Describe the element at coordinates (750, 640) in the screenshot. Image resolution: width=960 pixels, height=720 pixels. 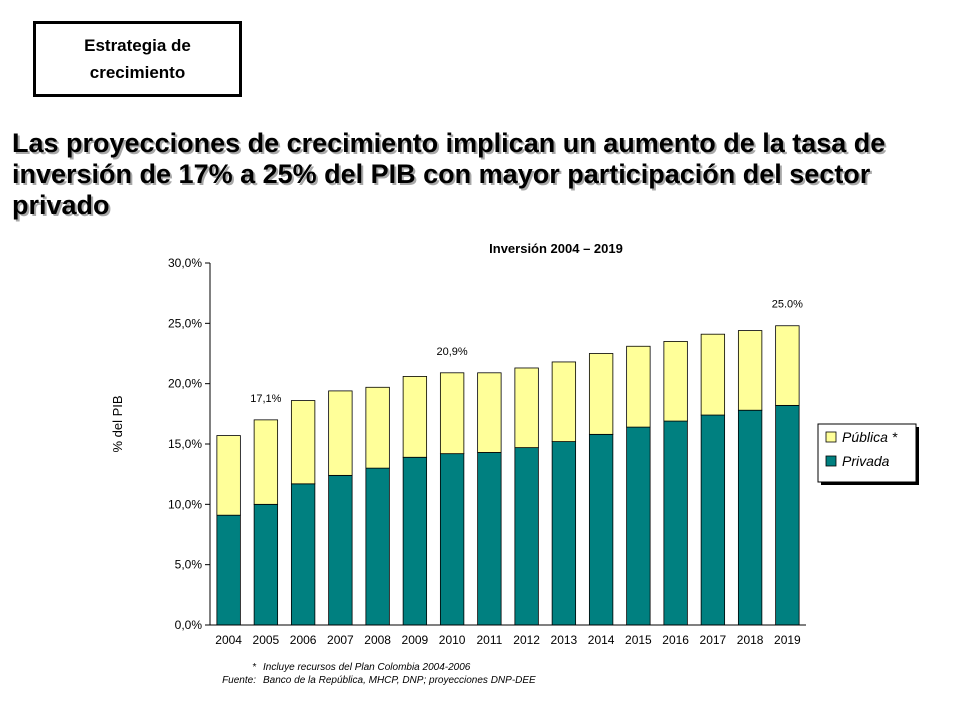
I see `x-tick-label: 2018` at that location.